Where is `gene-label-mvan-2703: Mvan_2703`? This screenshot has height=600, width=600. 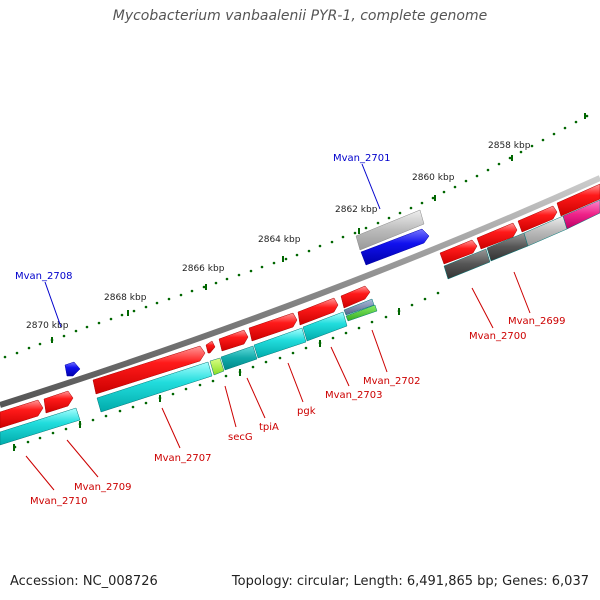
gene-label-mvan-2703: Mvan_2703 is located at coordinates (353, 395).